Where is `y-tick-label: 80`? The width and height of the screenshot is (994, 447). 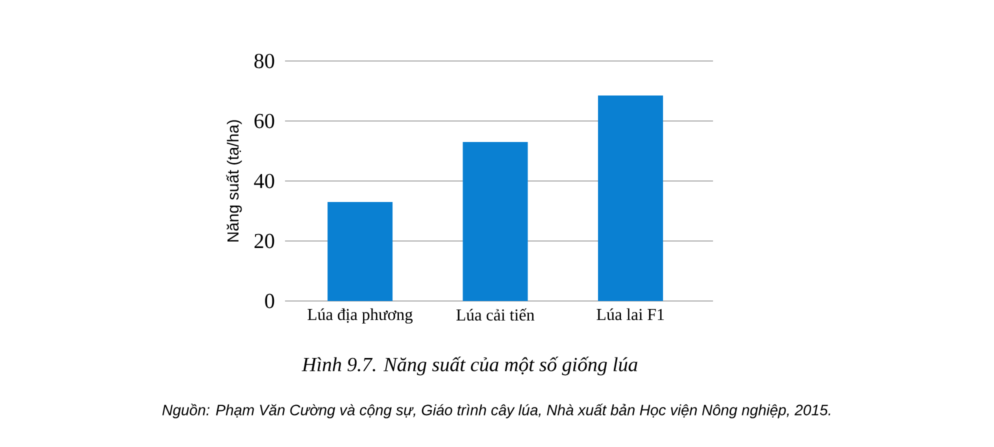
y-tick-label: 80 is located at coordinates (264, 61).